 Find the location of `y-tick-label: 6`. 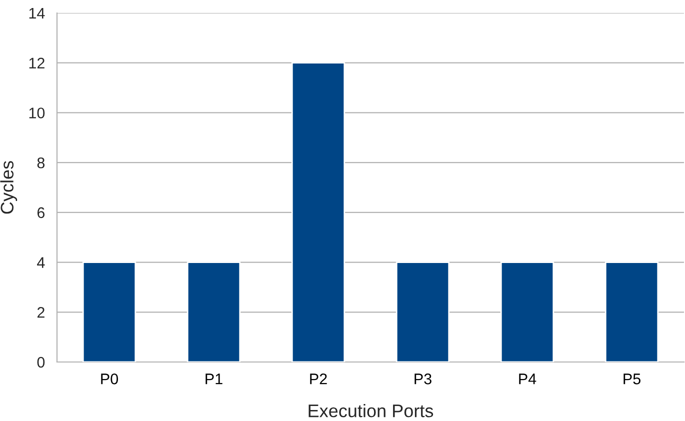

y-tick-label: 6 is located at coordinates (41, 212).